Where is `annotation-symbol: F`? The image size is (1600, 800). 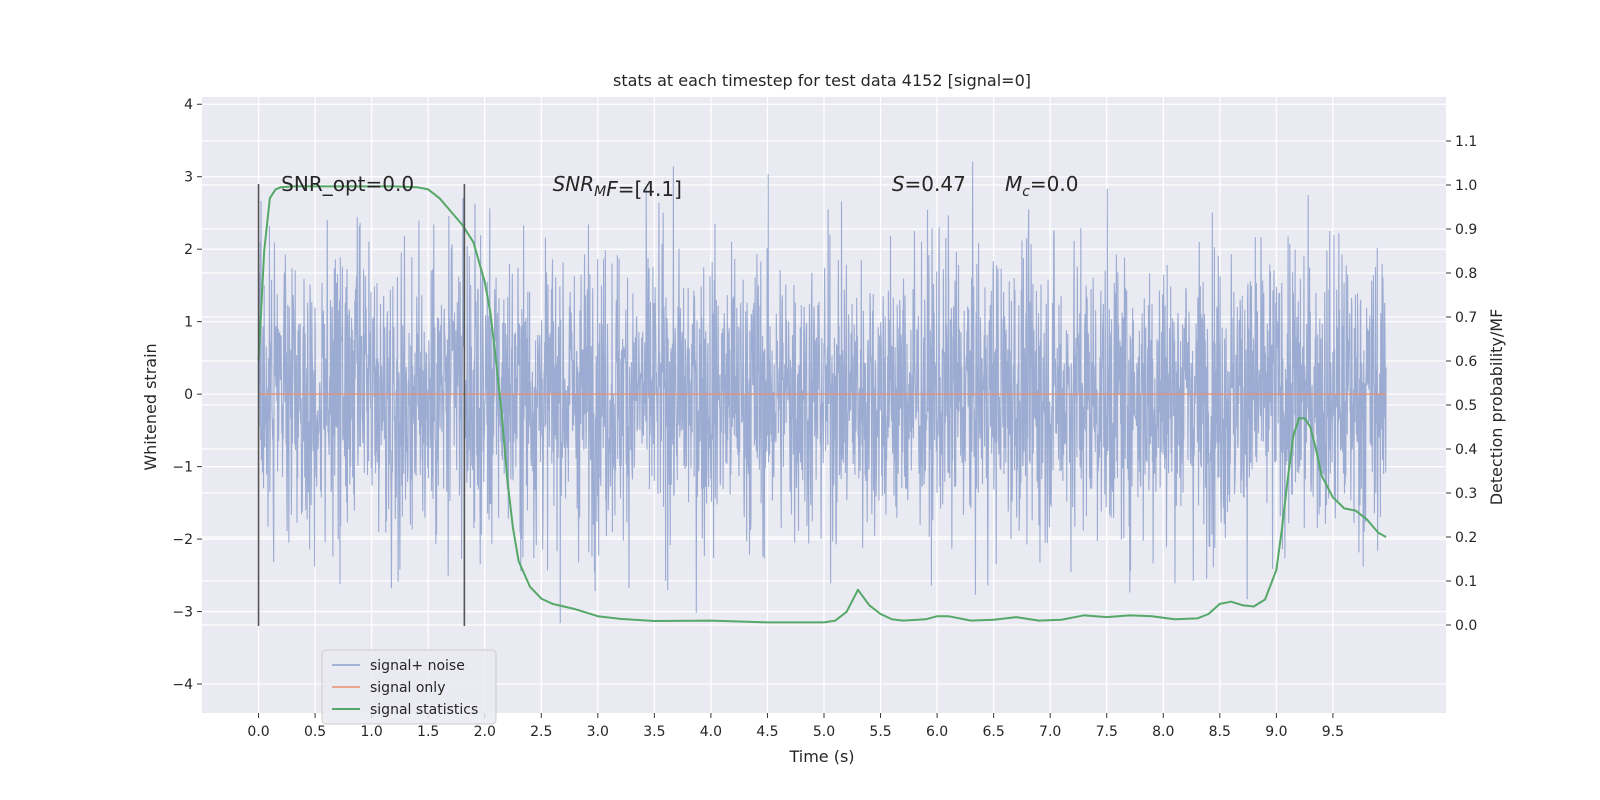 annotation-symbol: F is located at coordinates (612, 189).